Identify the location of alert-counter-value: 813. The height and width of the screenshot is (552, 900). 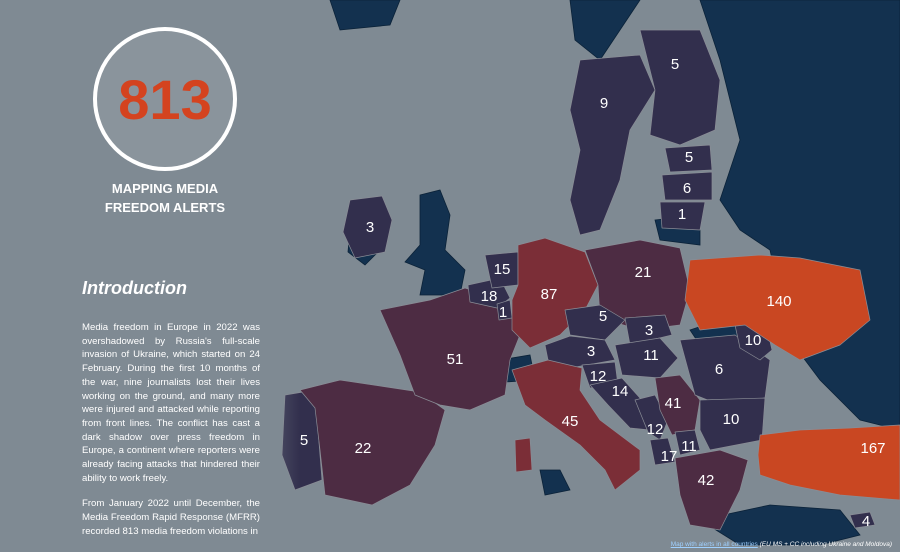
(165, 99).